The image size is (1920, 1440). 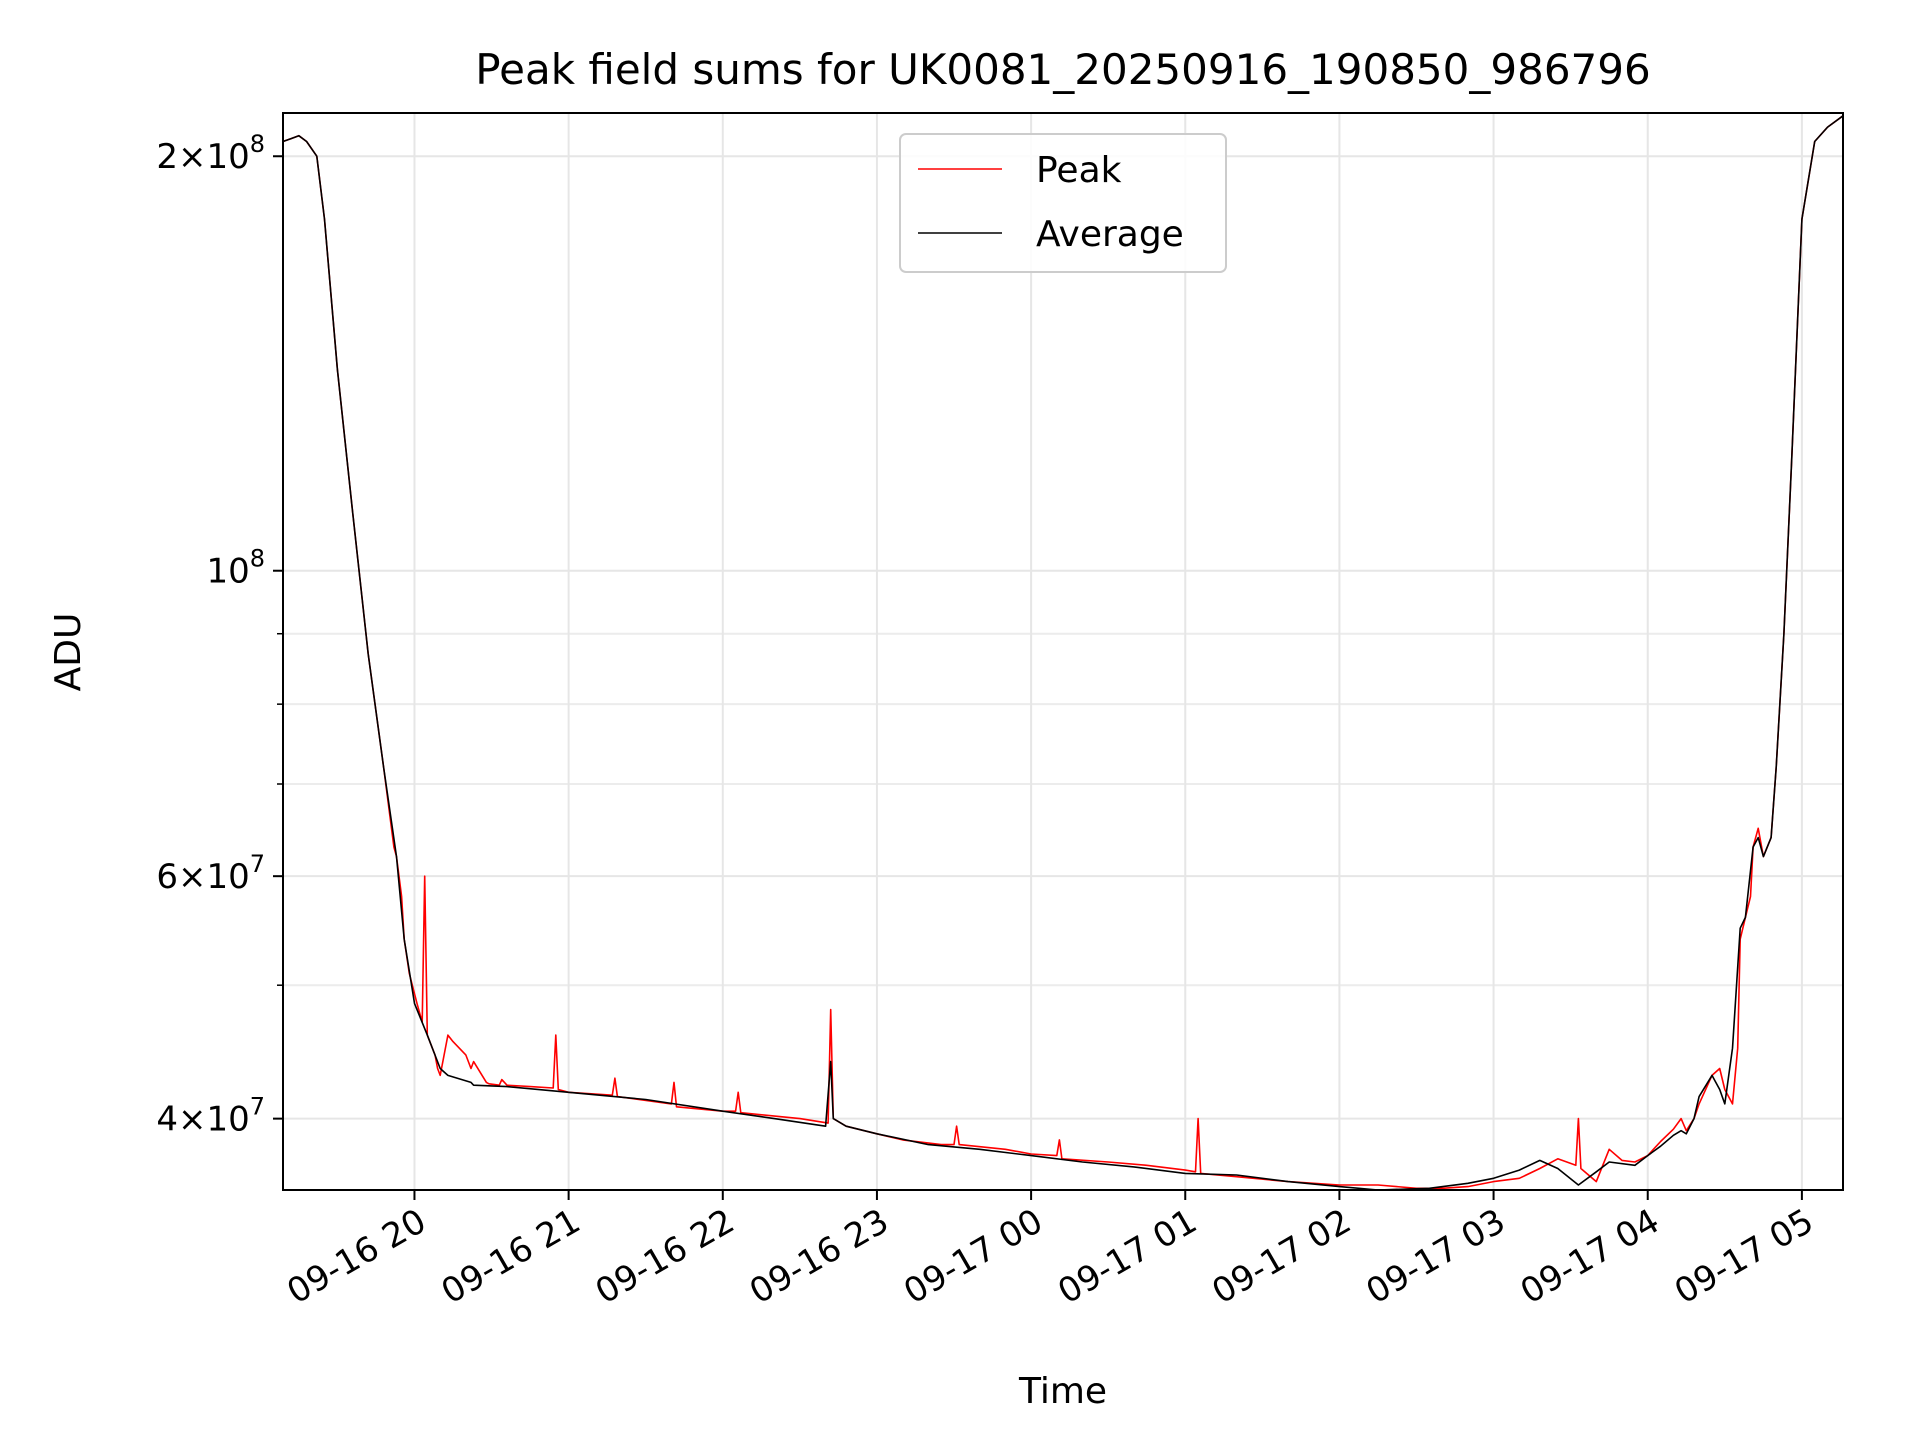 I want to click on y-tick-label: 2×108, so click(x=210, y=153).